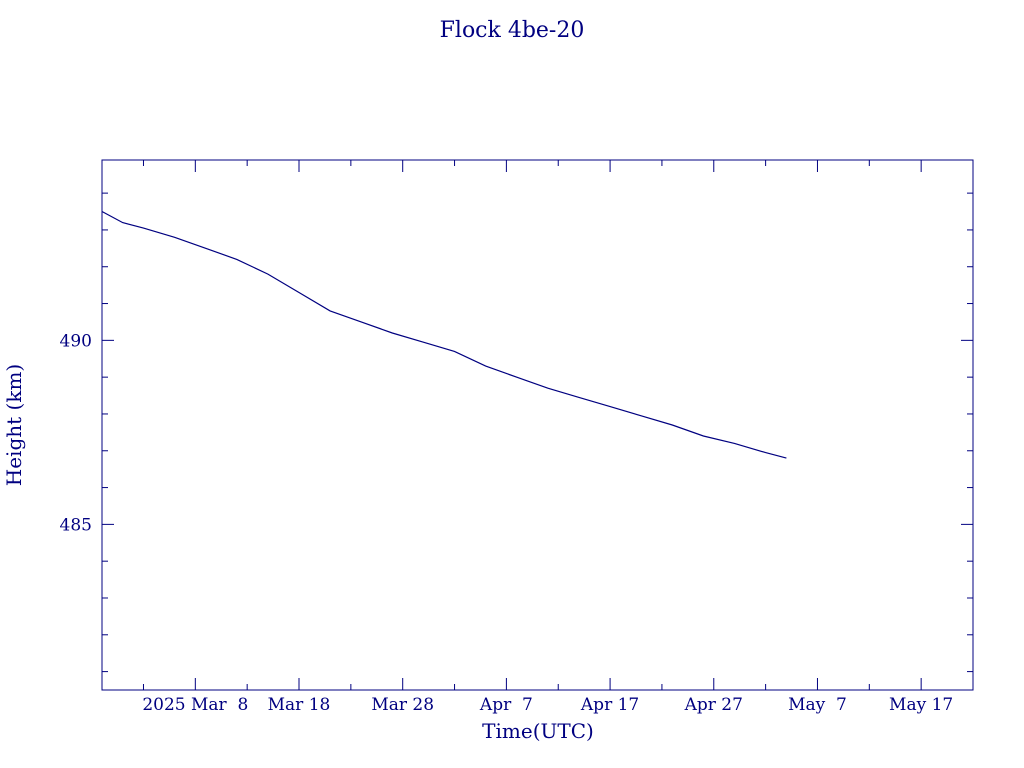 This screenshot has height=768, width=1024. Describe the element at coordinates (512, 30) in the screenshot. I see `chart-title: Flock 4be-20` at that location.